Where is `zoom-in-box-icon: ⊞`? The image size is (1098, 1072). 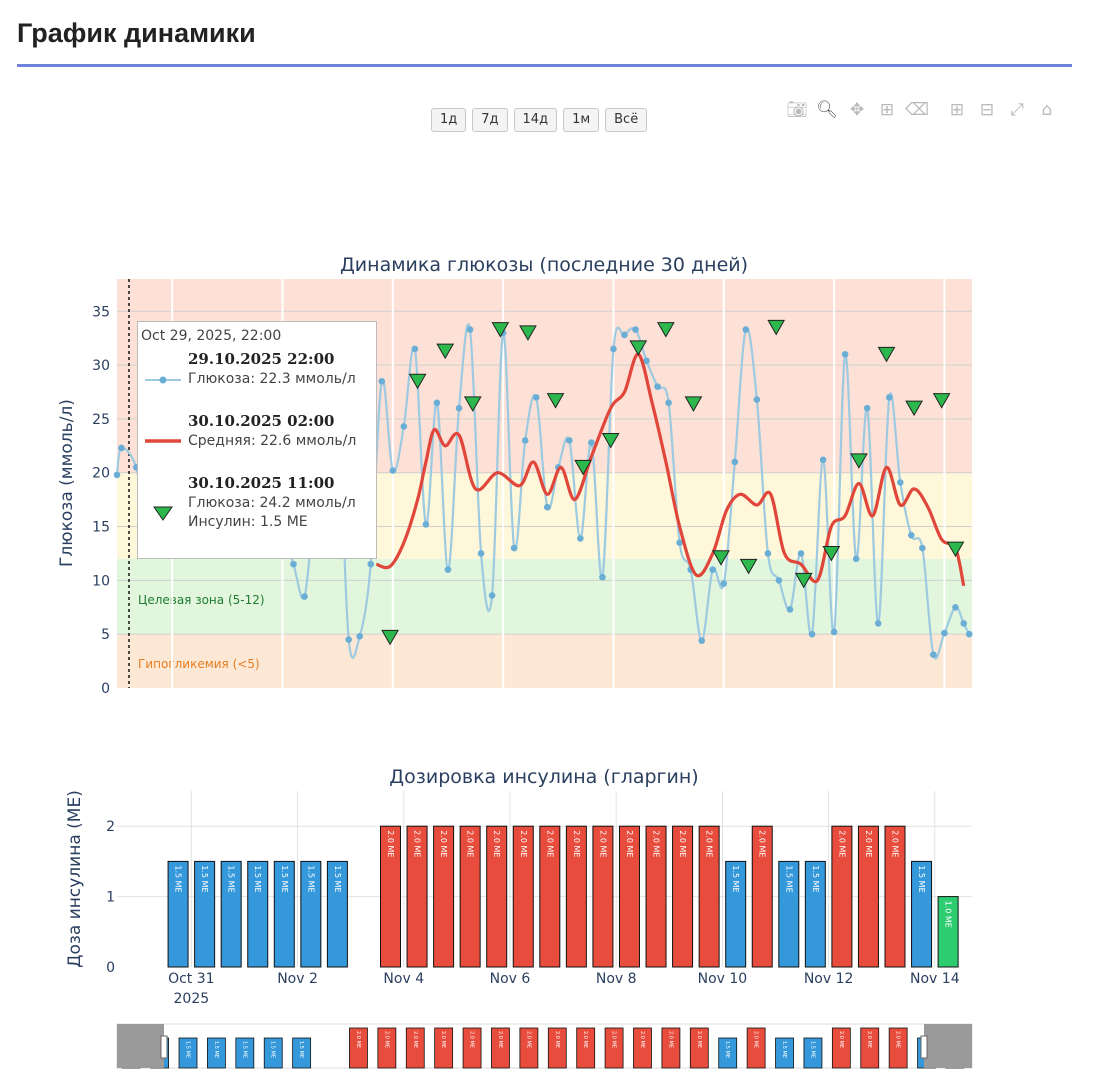
zoom-in-box-icon: ⊞ is located at coordinates (887, 110).